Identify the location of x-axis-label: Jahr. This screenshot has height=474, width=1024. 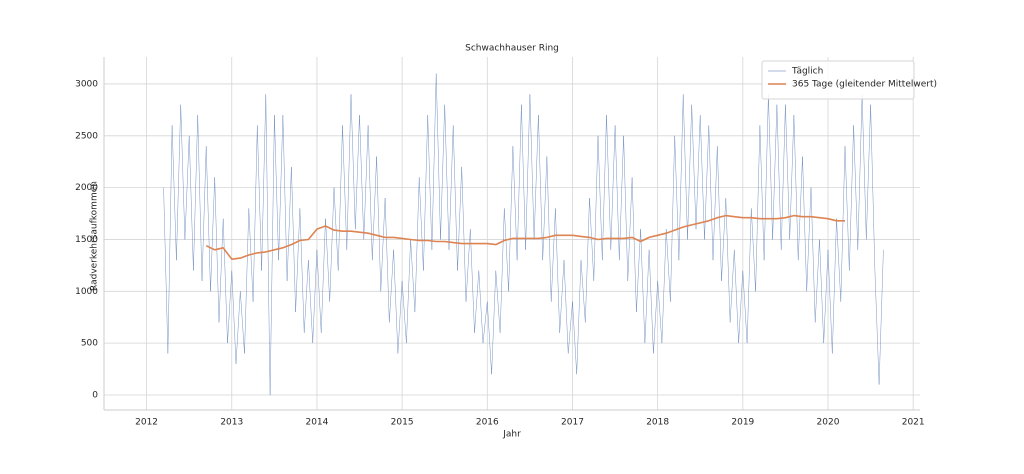
(511, 435).